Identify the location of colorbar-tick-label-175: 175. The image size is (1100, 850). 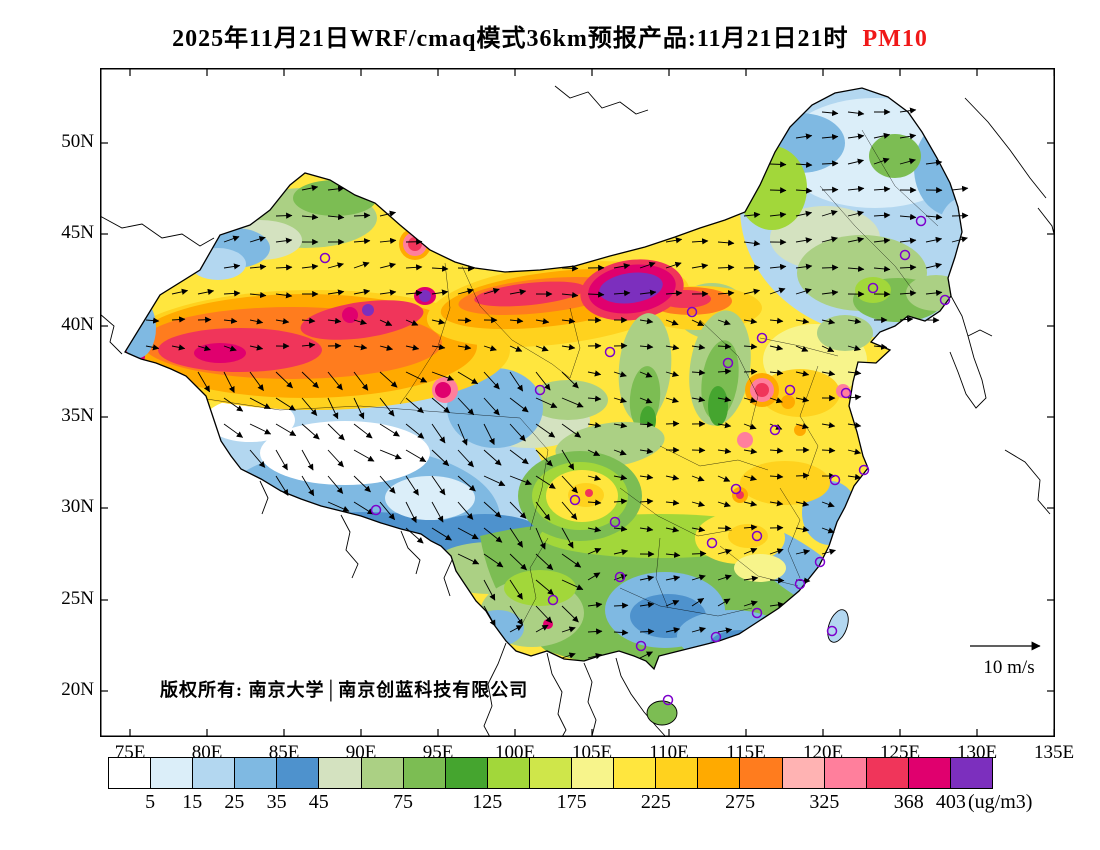
(571, 802).